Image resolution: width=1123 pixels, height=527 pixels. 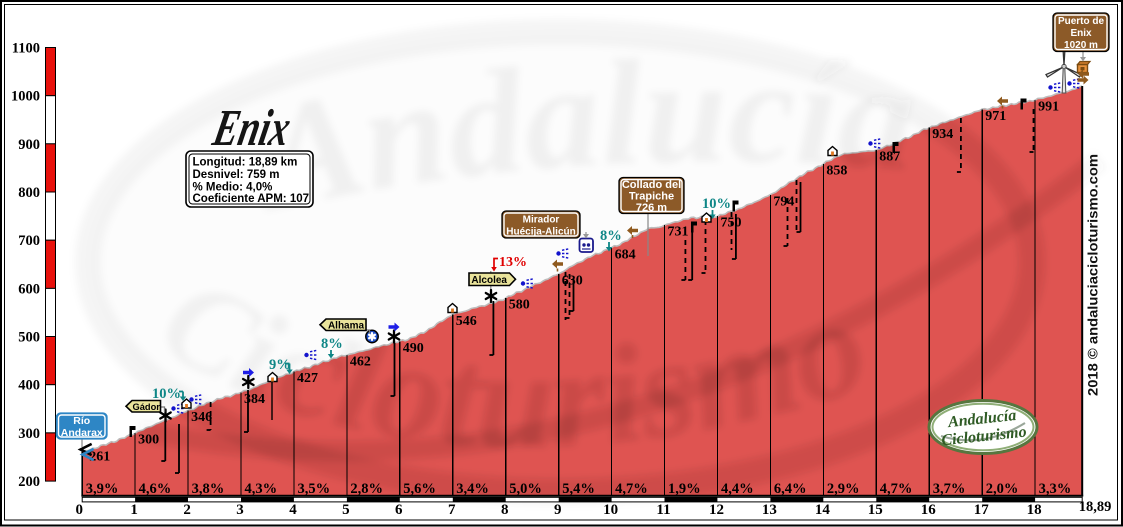 What do you see at coordinates (280, 365) in the screenshot?
I see `svg-text: 9%` at bounding box center [280, 365].